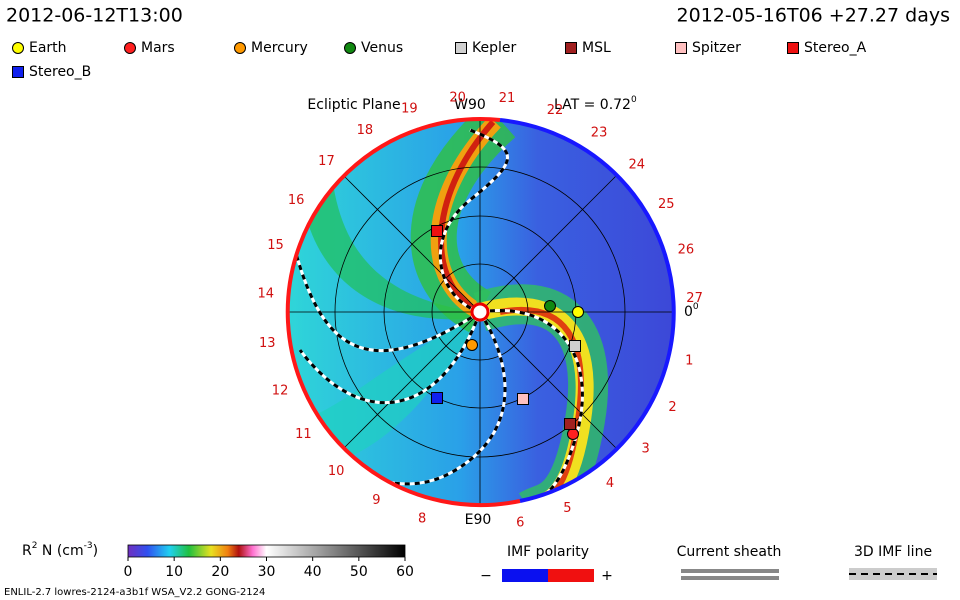 The height and width of the screenshot is (600, 960). I want to click on colorbar-label: R2 N (cm-3), so click(60, 550).